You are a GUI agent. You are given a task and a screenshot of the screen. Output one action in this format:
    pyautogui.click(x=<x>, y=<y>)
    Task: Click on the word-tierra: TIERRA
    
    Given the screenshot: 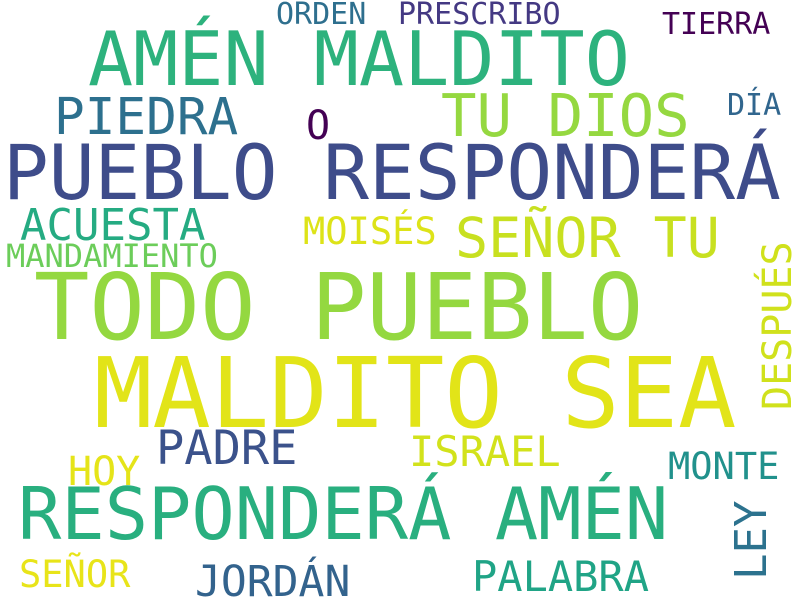 What is the action you would take?
    pyautogui.click(x=716, y=24)
    